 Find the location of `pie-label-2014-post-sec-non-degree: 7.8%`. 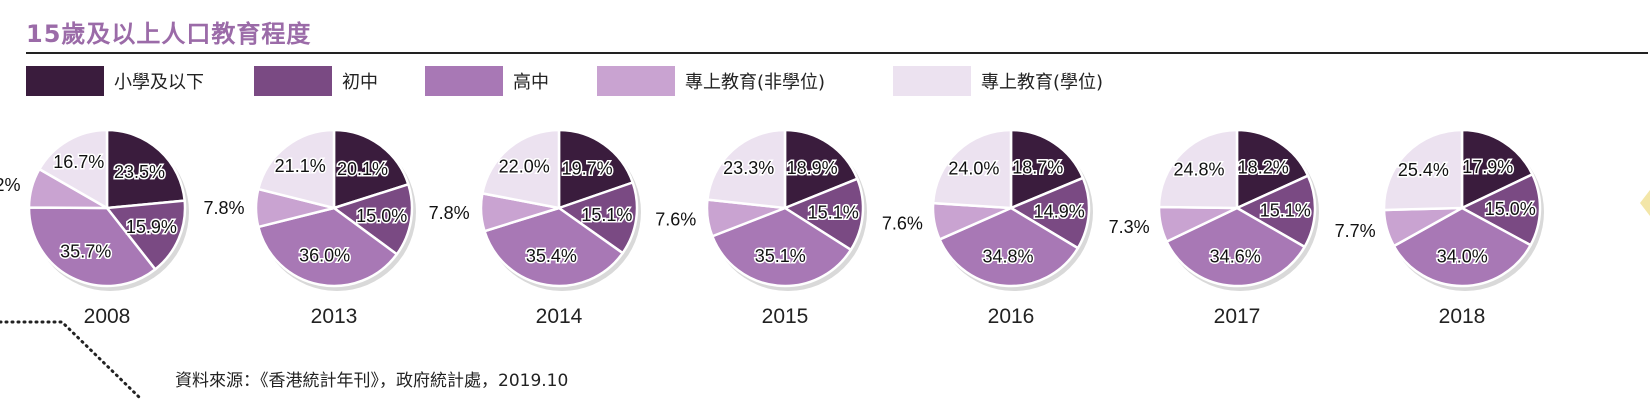

pie-label-2014-post-sec-non-degree: 7.8% is located at coordinates (449, 213).